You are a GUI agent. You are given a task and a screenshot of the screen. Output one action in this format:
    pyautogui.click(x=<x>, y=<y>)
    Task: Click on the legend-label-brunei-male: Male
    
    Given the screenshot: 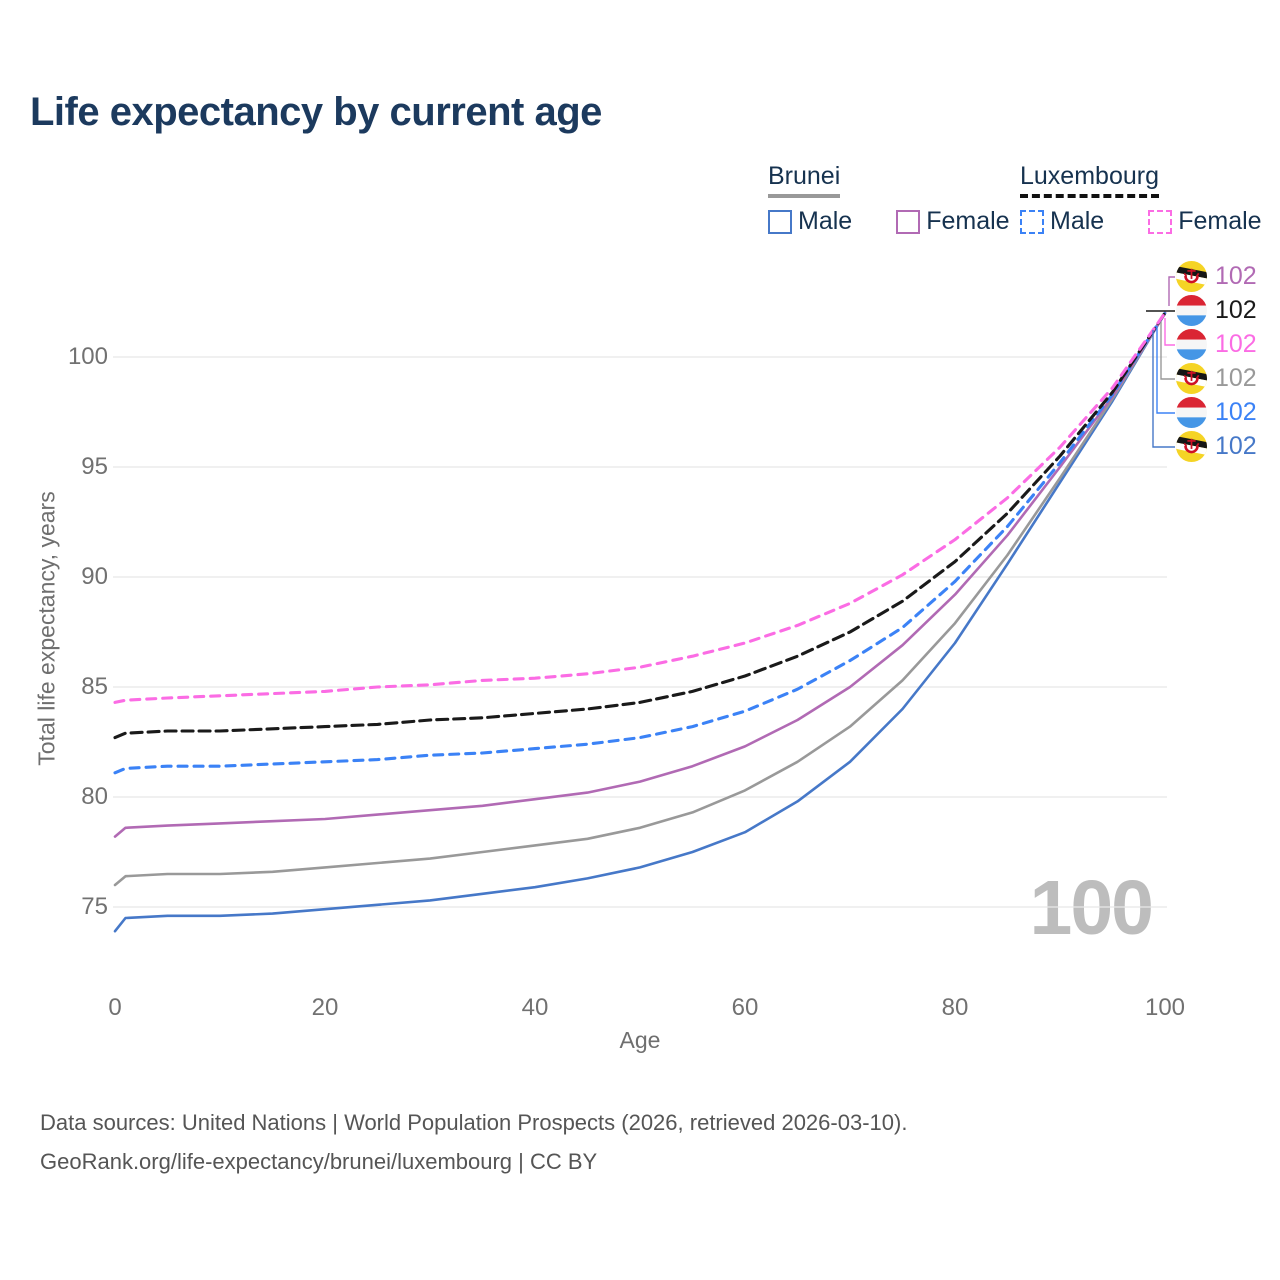 What is the action you would take?
    pyautogui.click(x=825, y=221)
    